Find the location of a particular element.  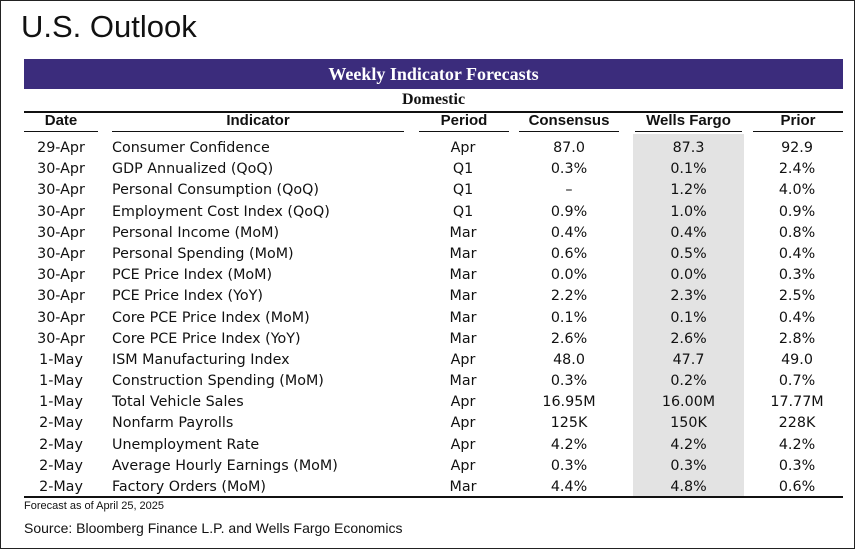

cell-consensus: 87.0 is located at coordinates (569, 148).